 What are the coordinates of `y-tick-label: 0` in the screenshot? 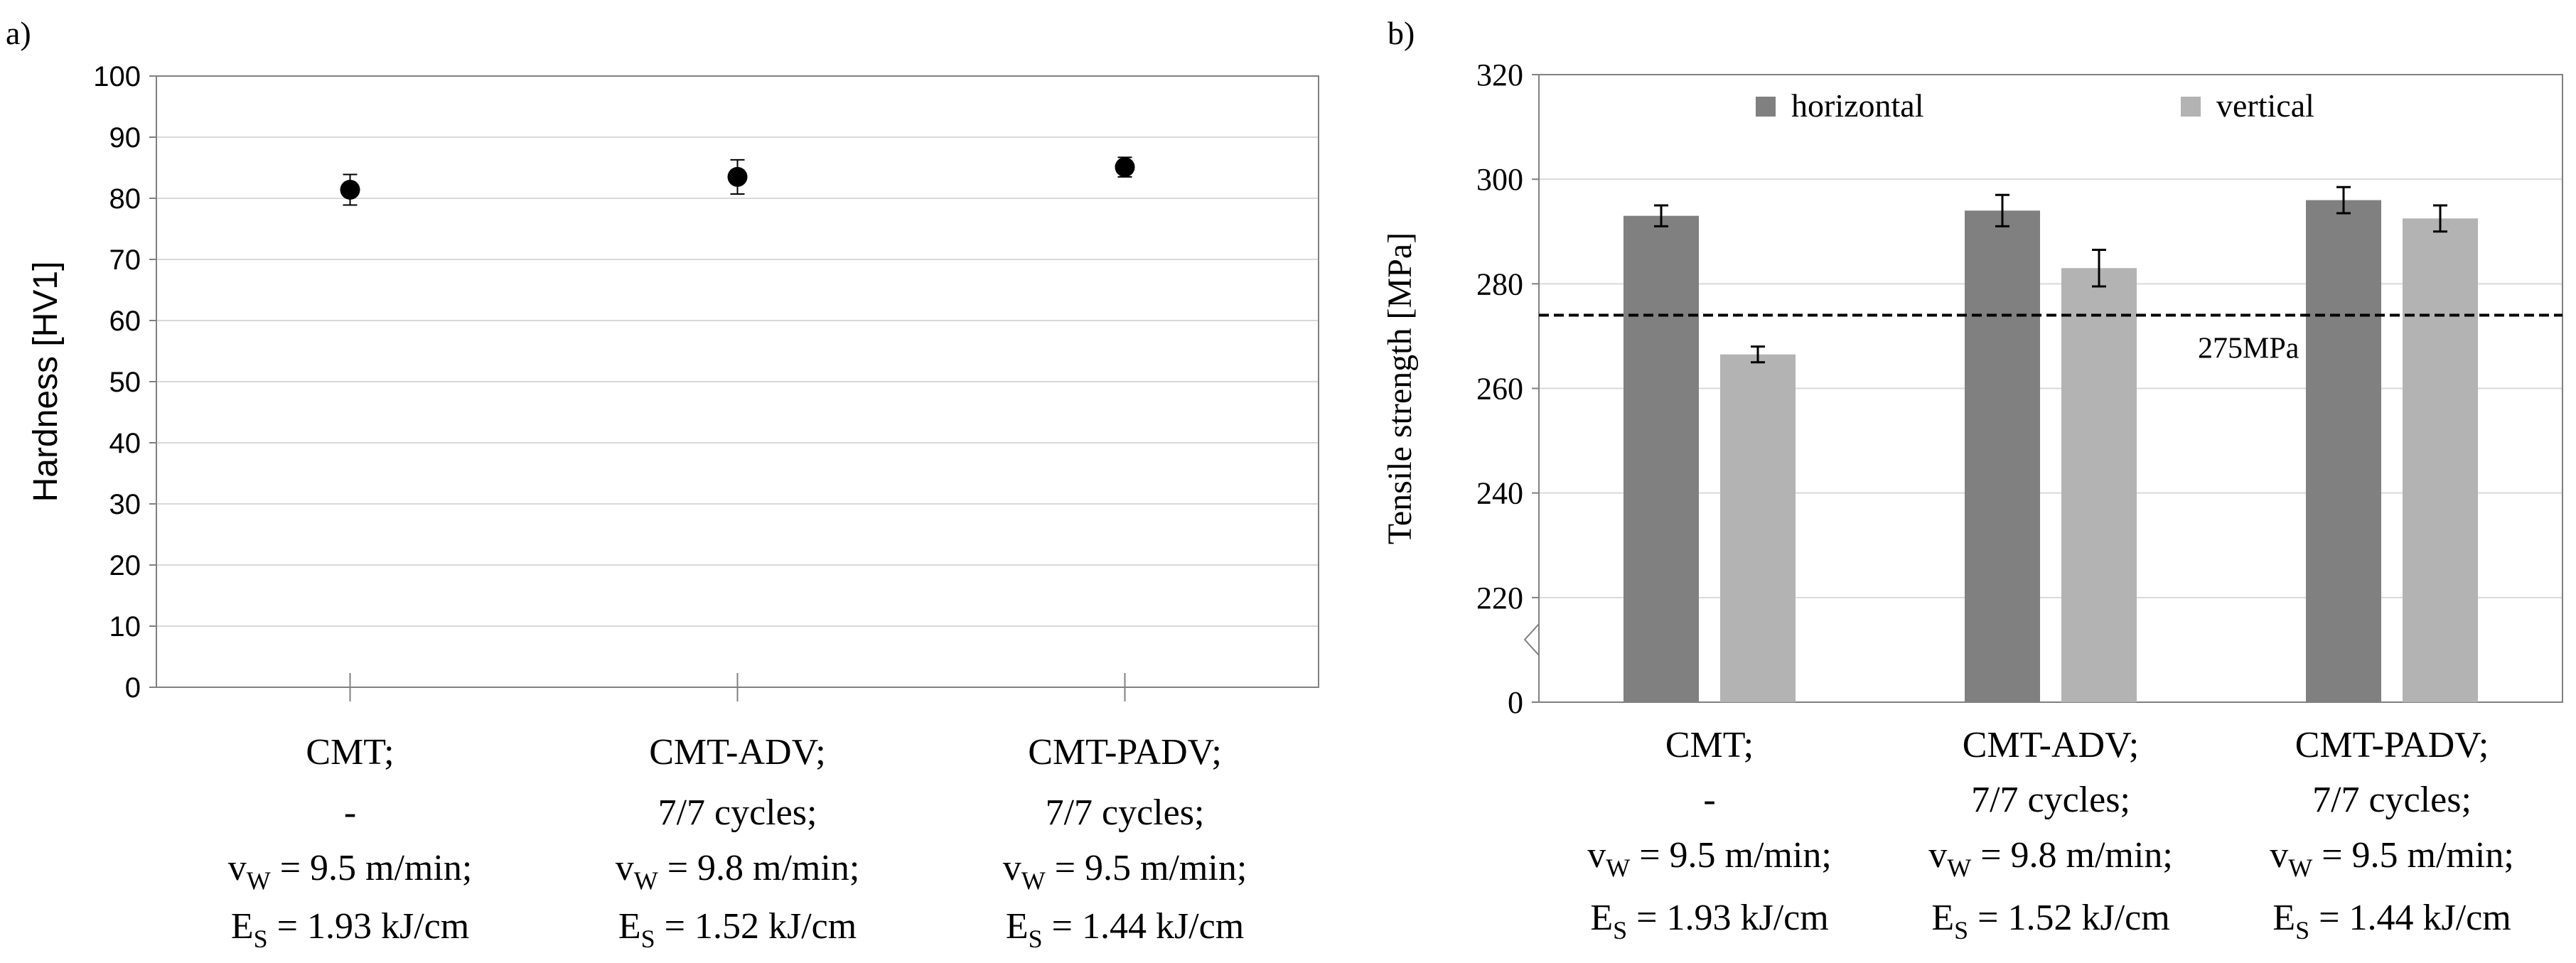 It's located at (133, 688).